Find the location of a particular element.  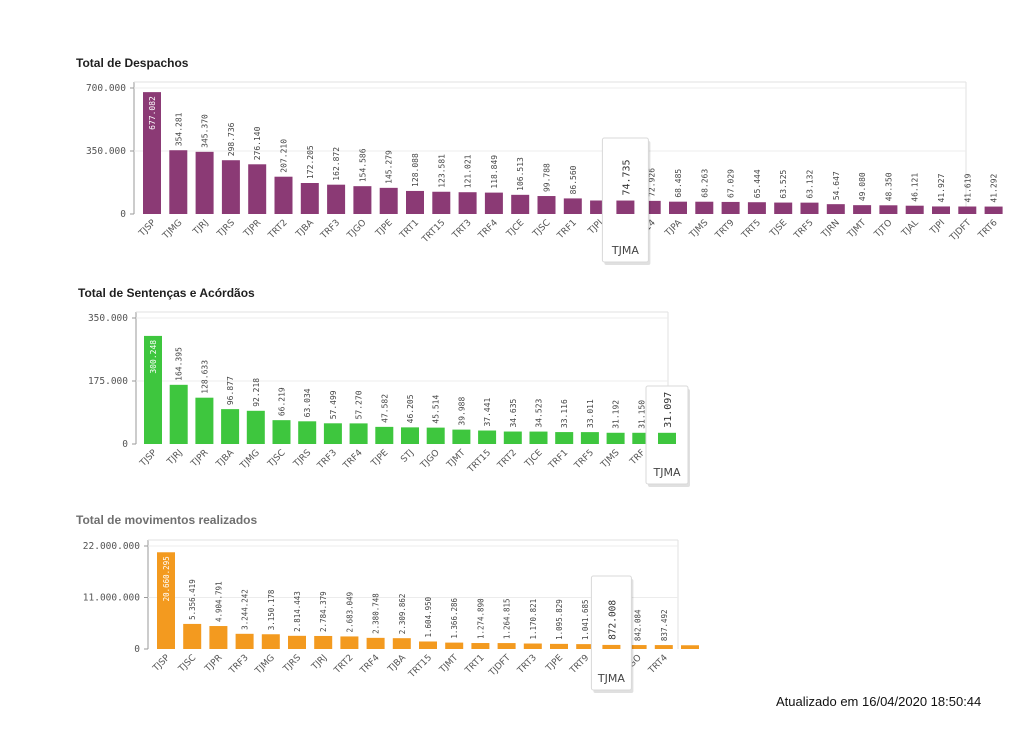

value-label: 164.395 is located at coordinates (179, 364).